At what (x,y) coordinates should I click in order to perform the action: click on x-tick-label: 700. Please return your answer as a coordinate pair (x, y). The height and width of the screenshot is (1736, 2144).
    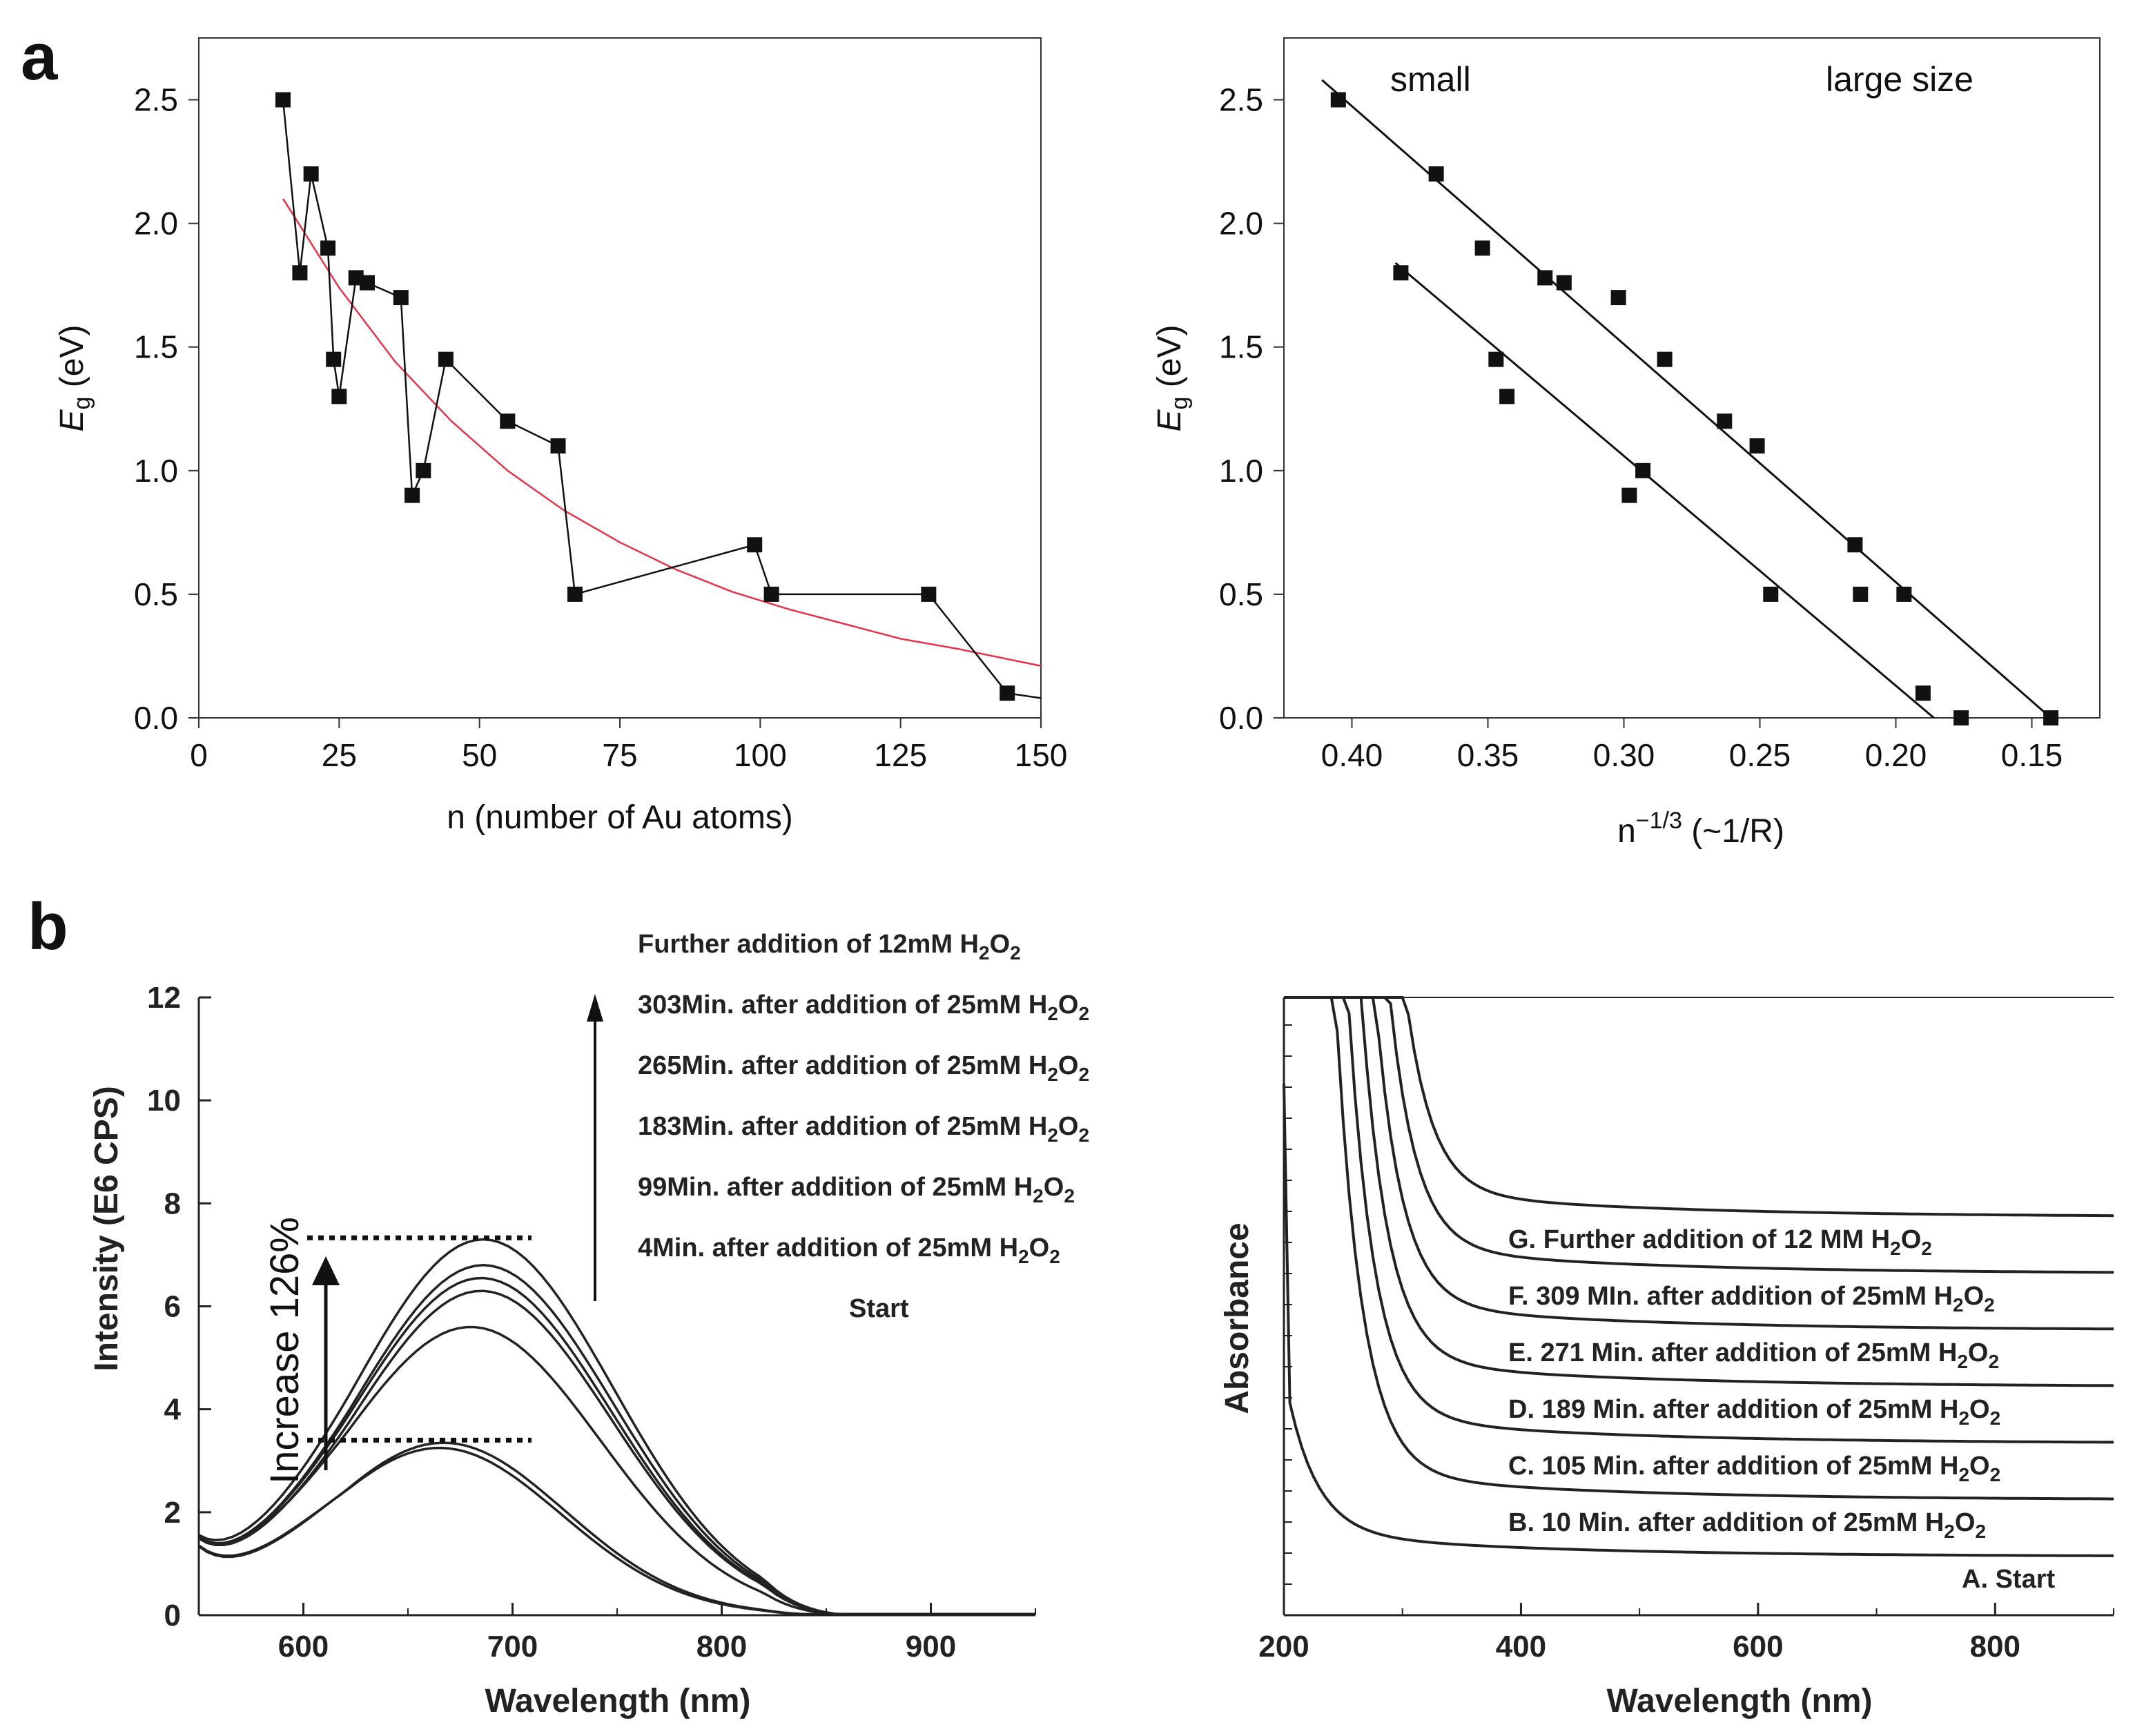
    Looking at the image, I should click on (512, 1647).